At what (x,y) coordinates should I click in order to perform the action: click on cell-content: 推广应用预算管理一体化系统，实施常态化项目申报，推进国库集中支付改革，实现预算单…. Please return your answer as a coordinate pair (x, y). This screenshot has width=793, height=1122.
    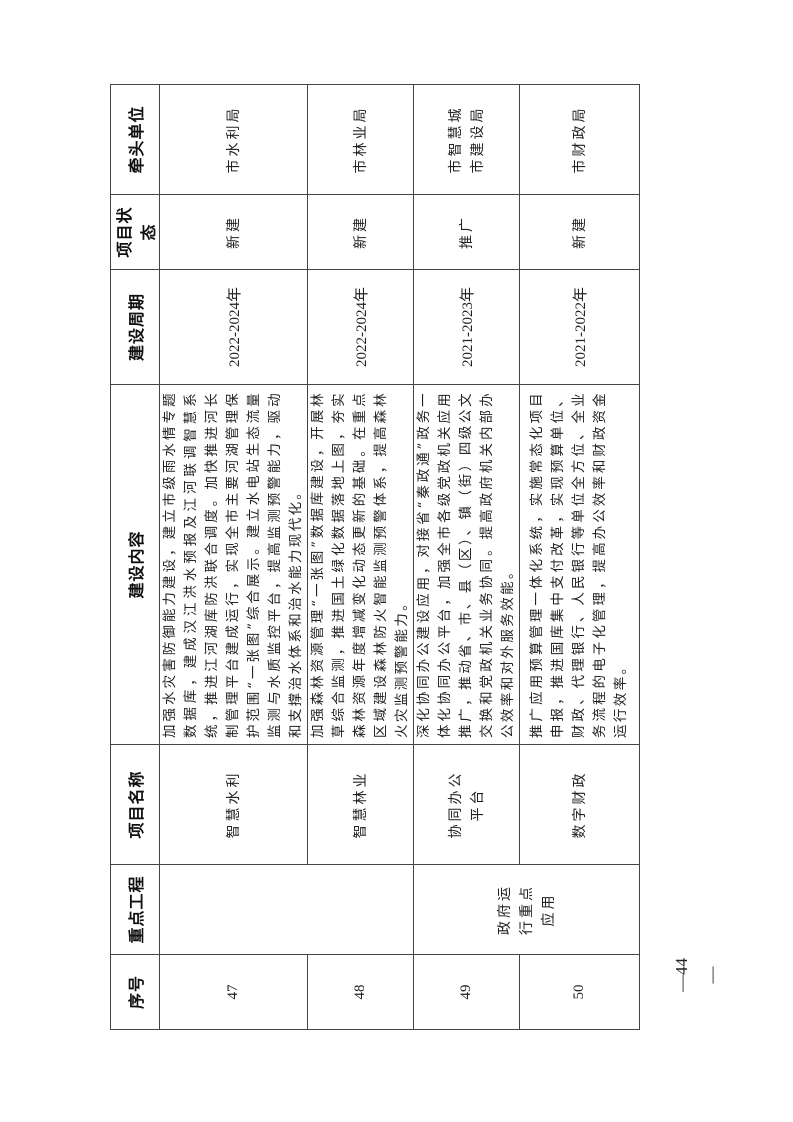
    Looking at the image, I should click on (579, 564).